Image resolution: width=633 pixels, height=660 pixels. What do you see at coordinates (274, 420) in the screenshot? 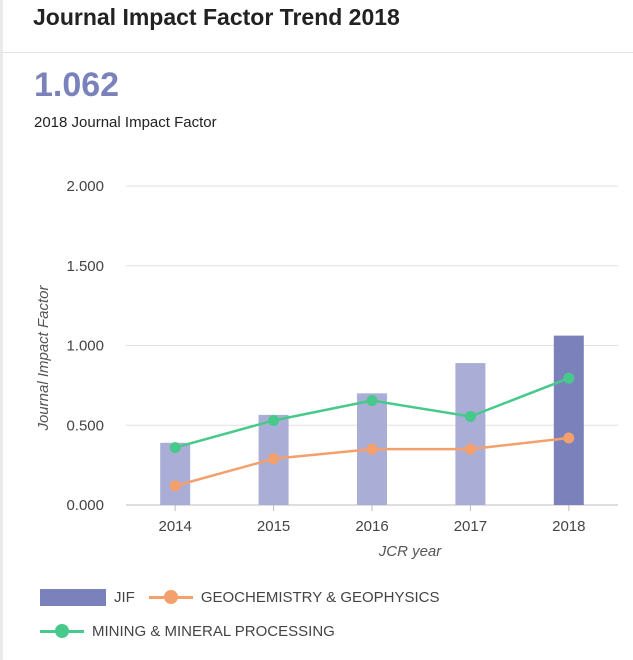
I see `mining-point-2015` at bounding box center [274, 420].